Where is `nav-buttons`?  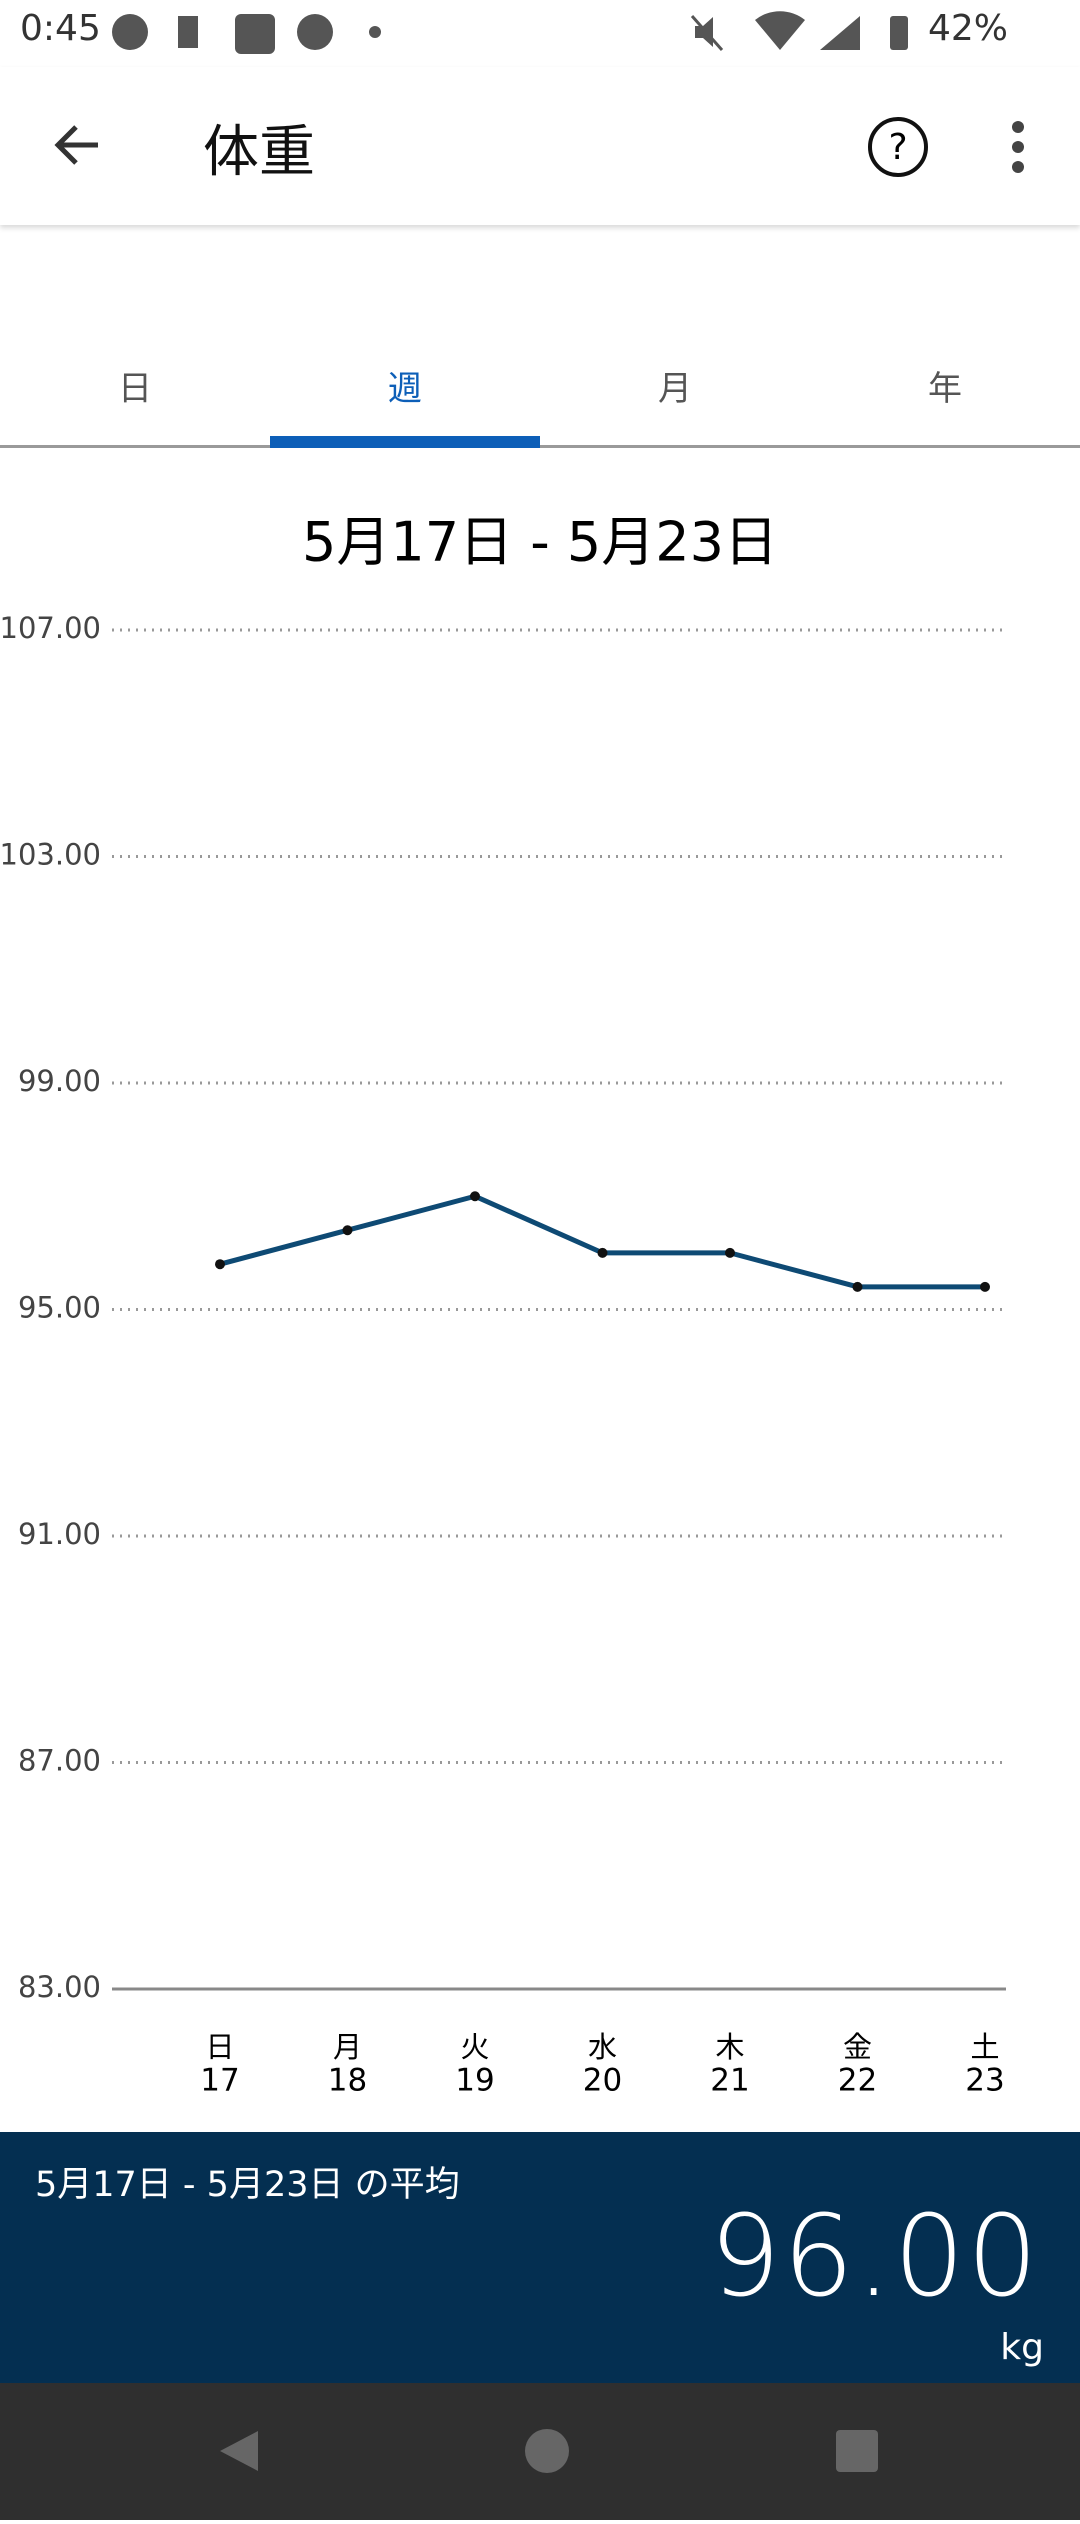 nav-buttons is located at coordinates (549, 2451).